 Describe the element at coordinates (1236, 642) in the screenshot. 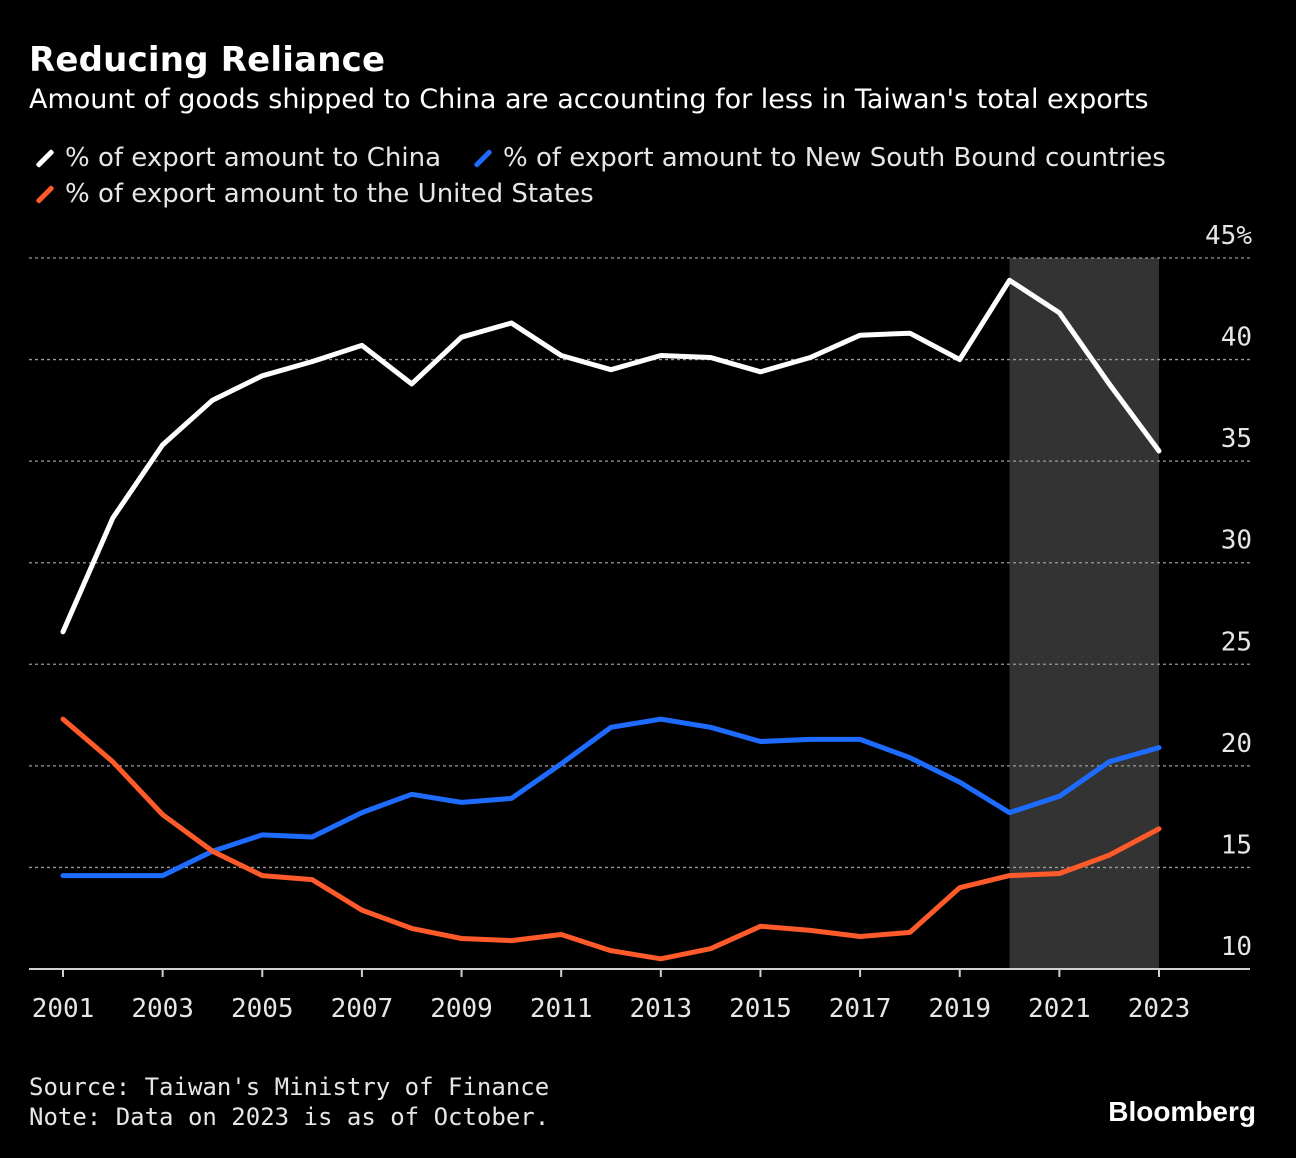

I see `y-tick-label: 25` at that location.